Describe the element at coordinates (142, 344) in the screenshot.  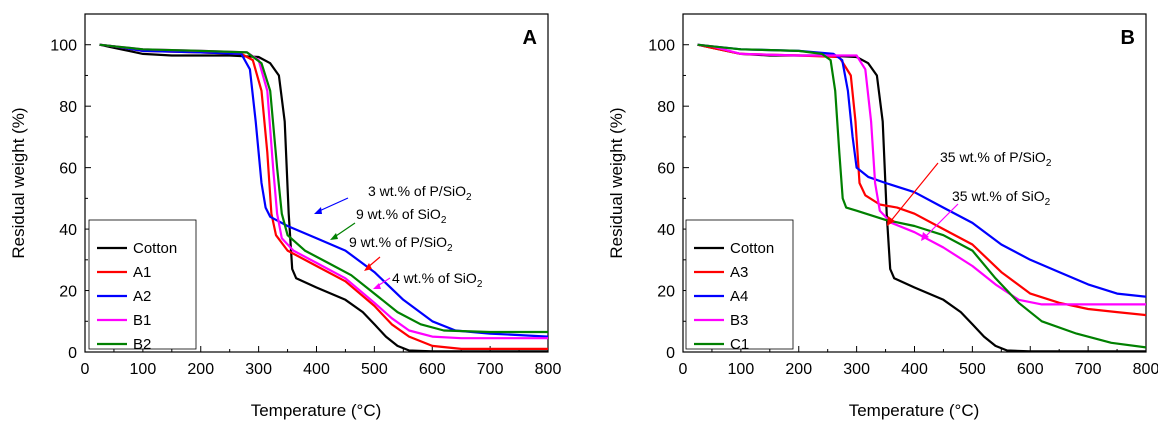
I see `legend-label: B2` at that location.